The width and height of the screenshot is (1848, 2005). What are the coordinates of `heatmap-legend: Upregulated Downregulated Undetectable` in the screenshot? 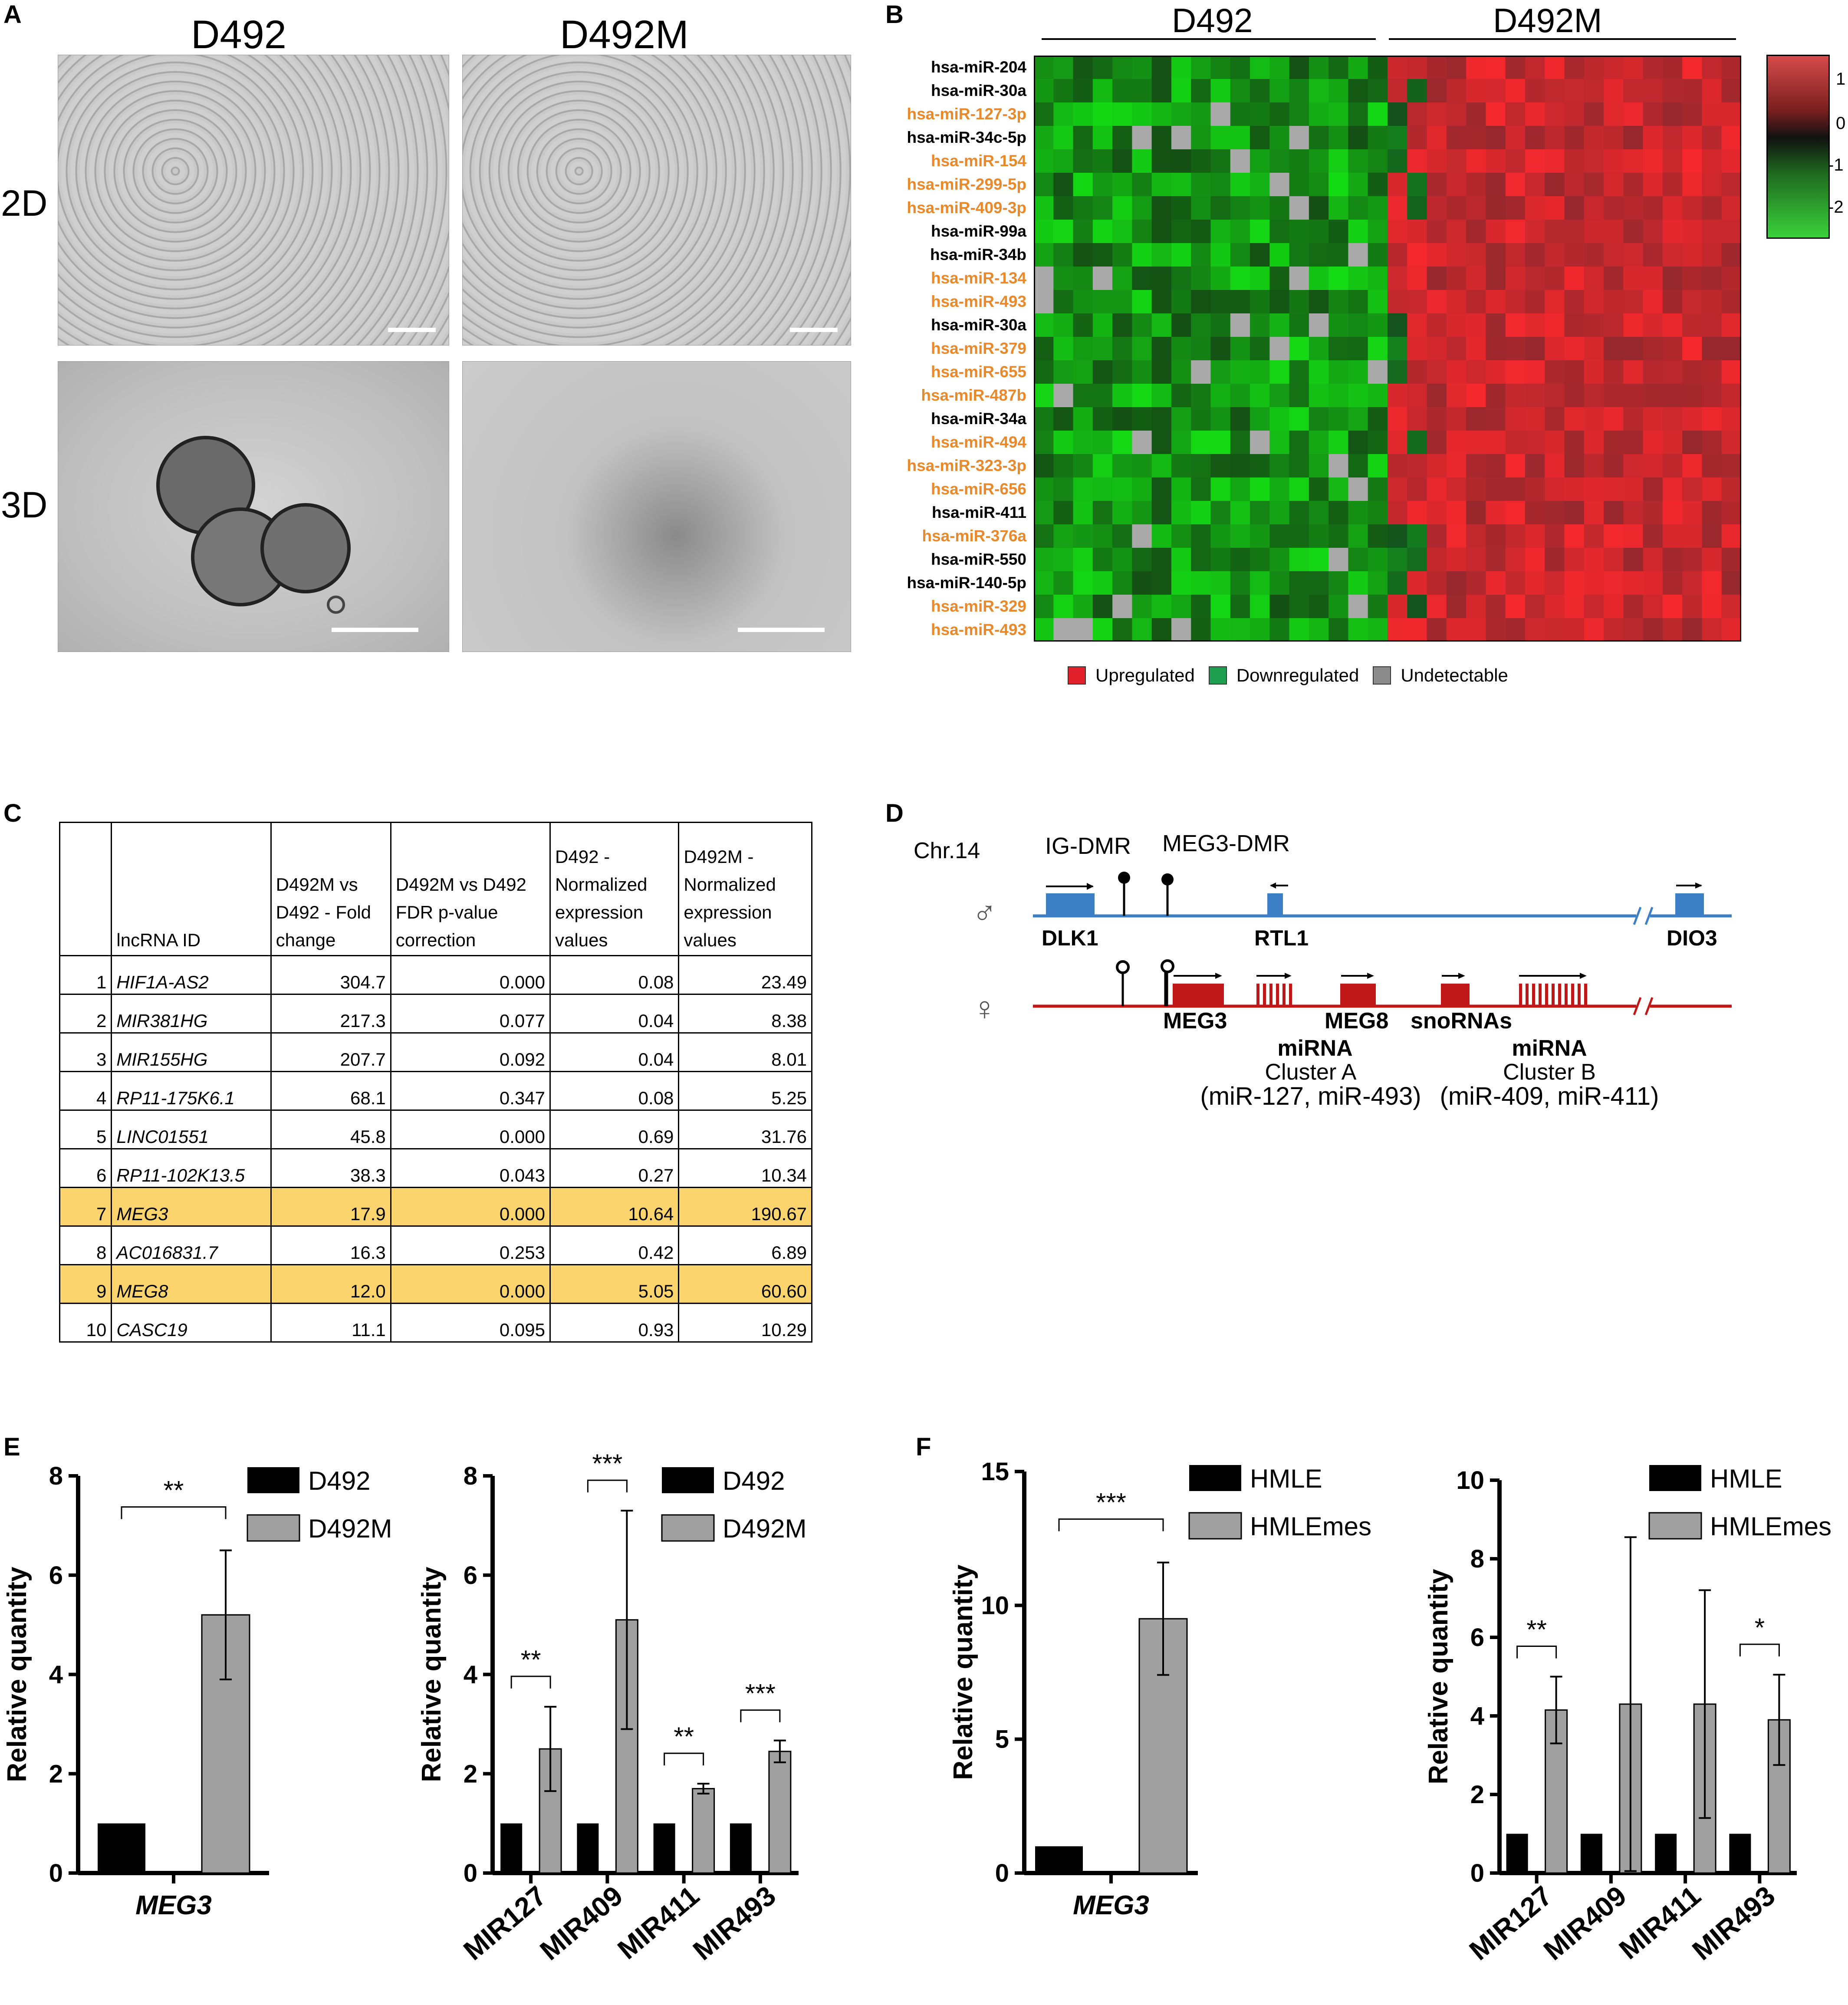 It's located at (1288, 675).